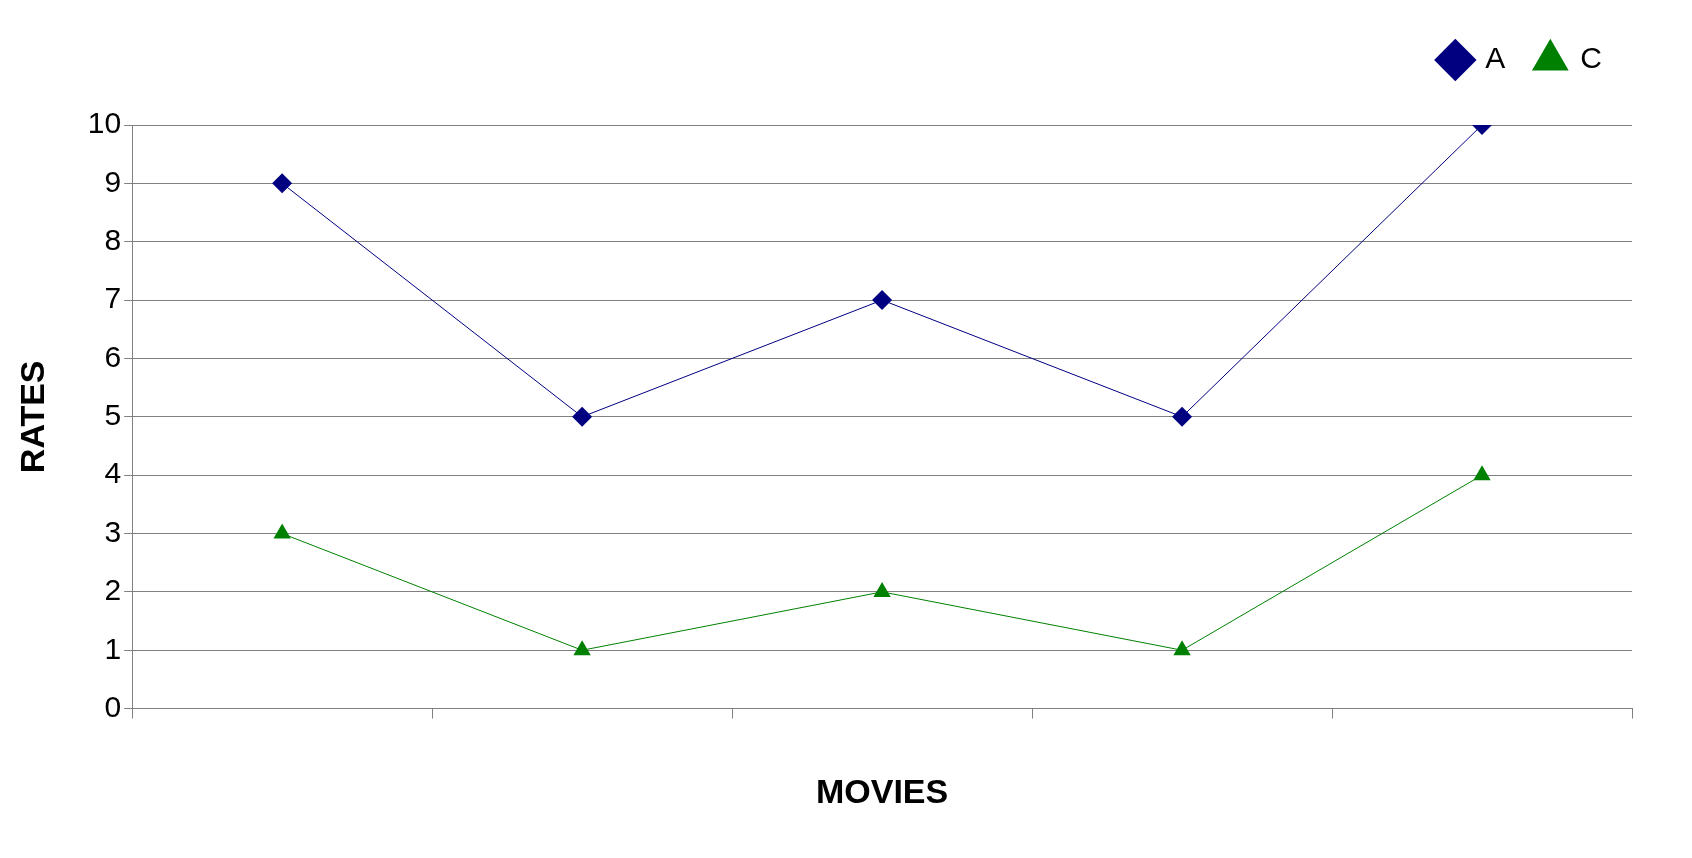 Image resolution: width=1692 pixels, height=858 pixels. I want to click on y-tick-label: 0, so click(113, 706).